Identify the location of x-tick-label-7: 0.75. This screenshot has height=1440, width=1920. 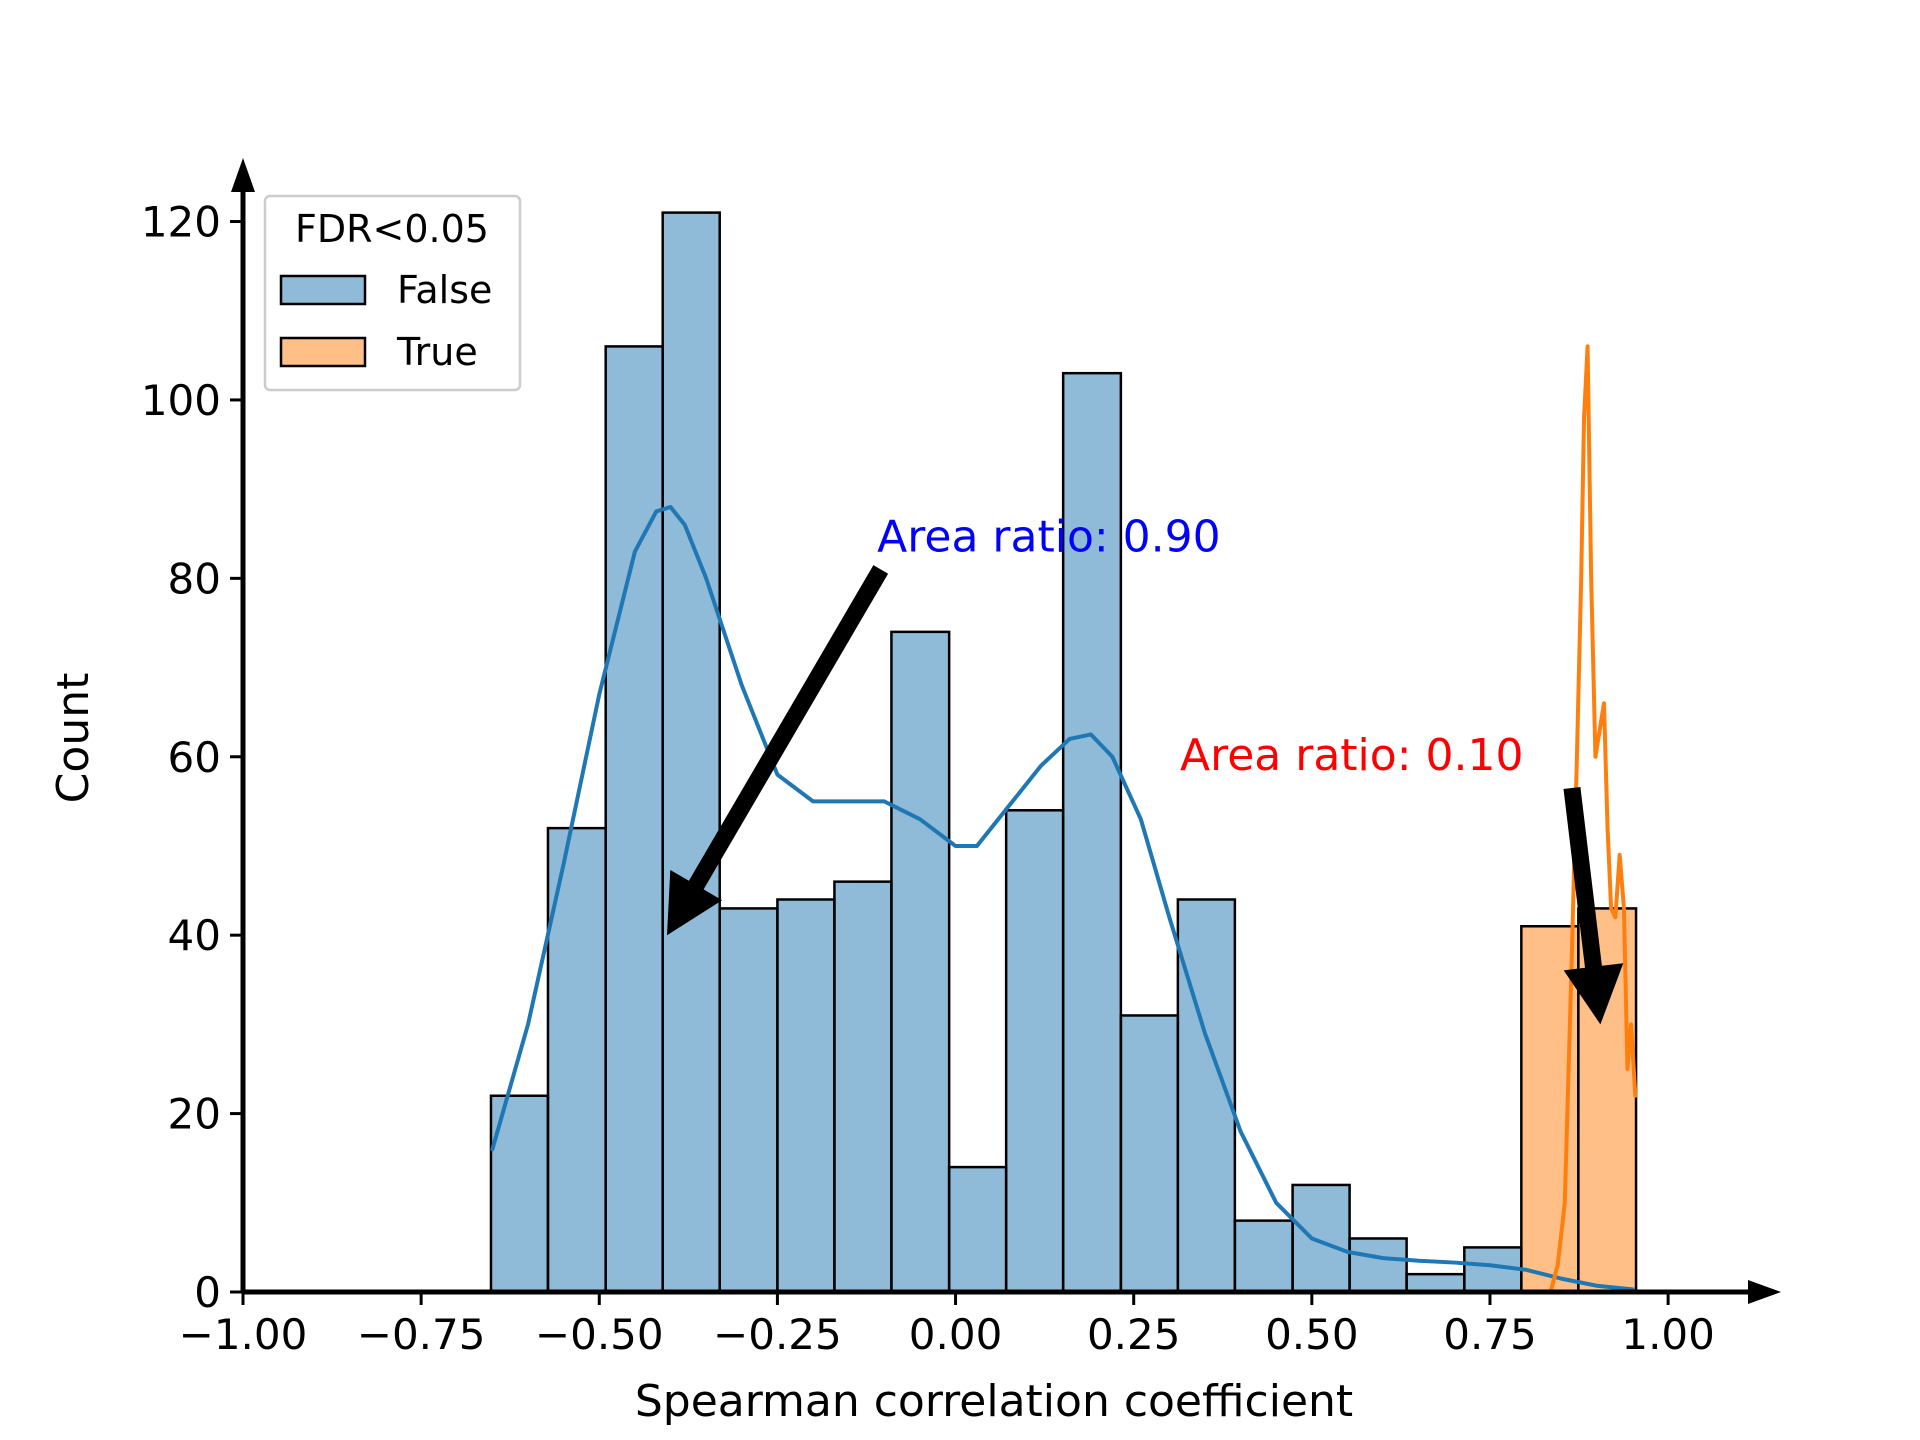
(1490, 1334).